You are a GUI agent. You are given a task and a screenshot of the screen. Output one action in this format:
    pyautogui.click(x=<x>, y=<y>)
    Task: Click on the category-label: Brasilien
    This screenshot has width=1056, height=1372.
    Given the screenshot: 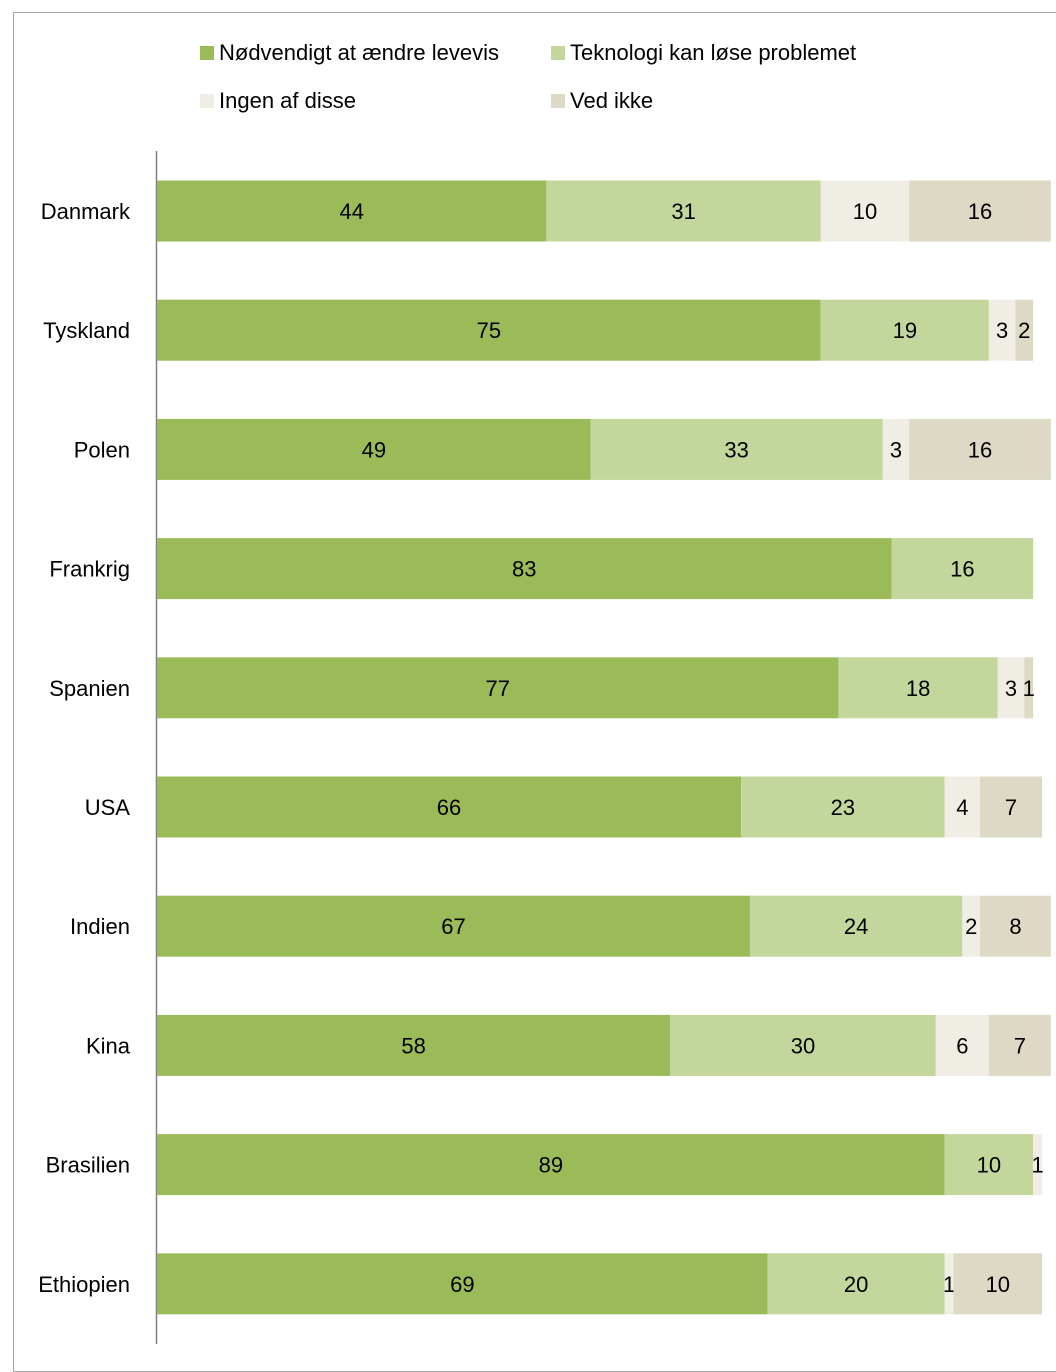 What is the action you would take?
    pyautogui.click(x=88, y=1165)
    